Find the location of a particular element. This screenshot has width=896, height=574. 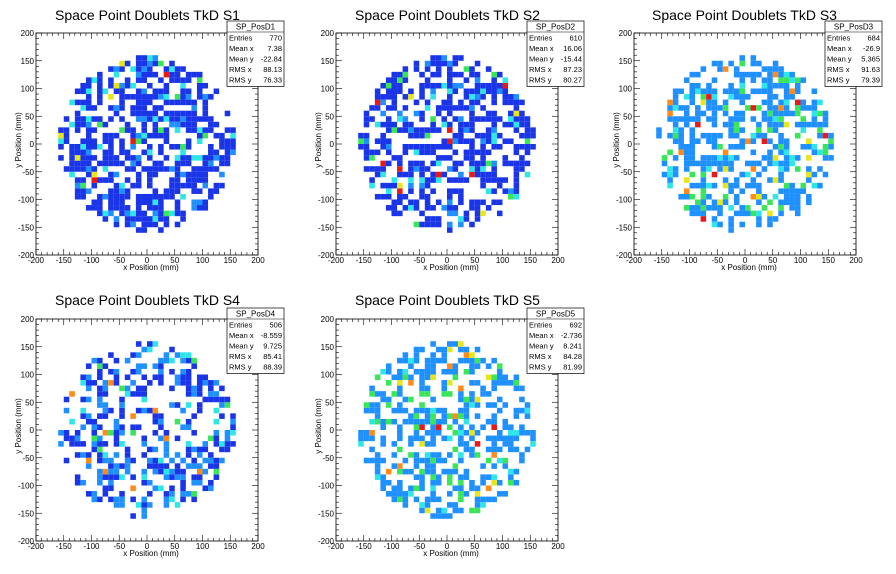

panel-title: Space Point Doublets TkD S2 is located at coordinates (447, 15).